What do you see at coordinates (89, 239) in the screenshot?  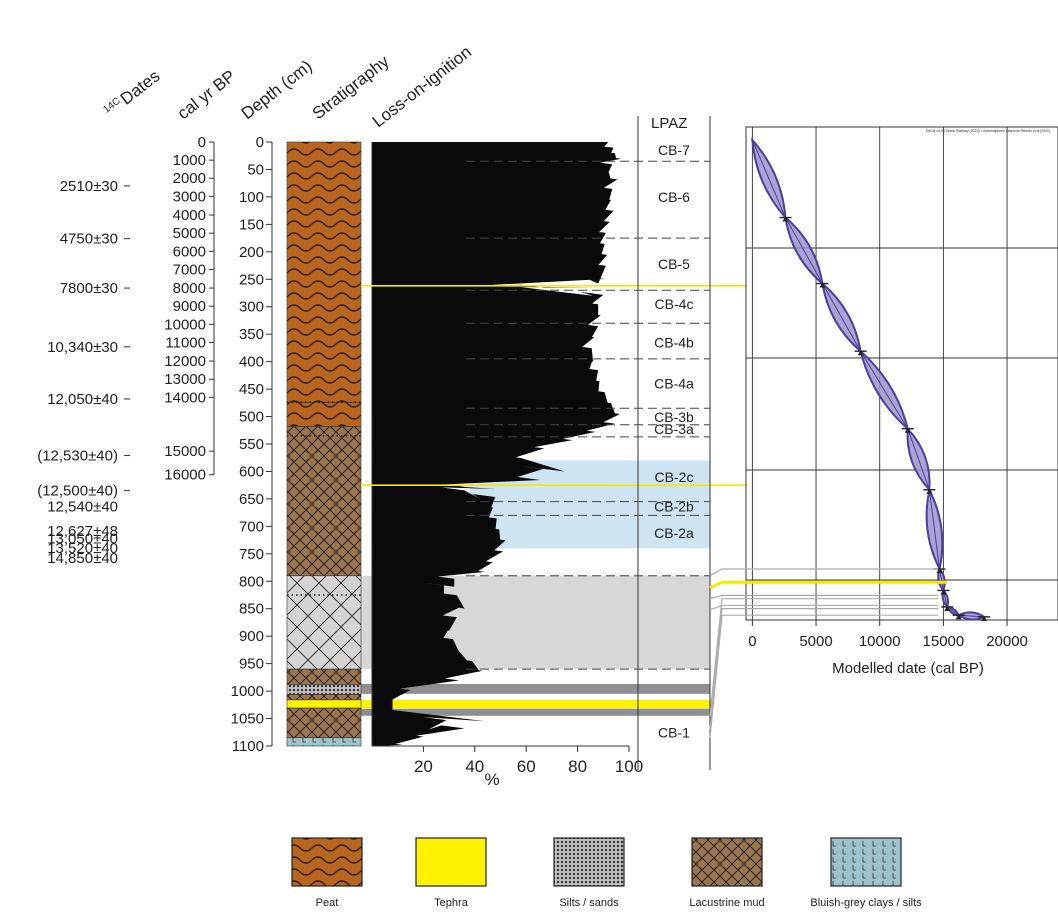 I see `c14-date-label: 4750±30` at bounding box center [89, 239].